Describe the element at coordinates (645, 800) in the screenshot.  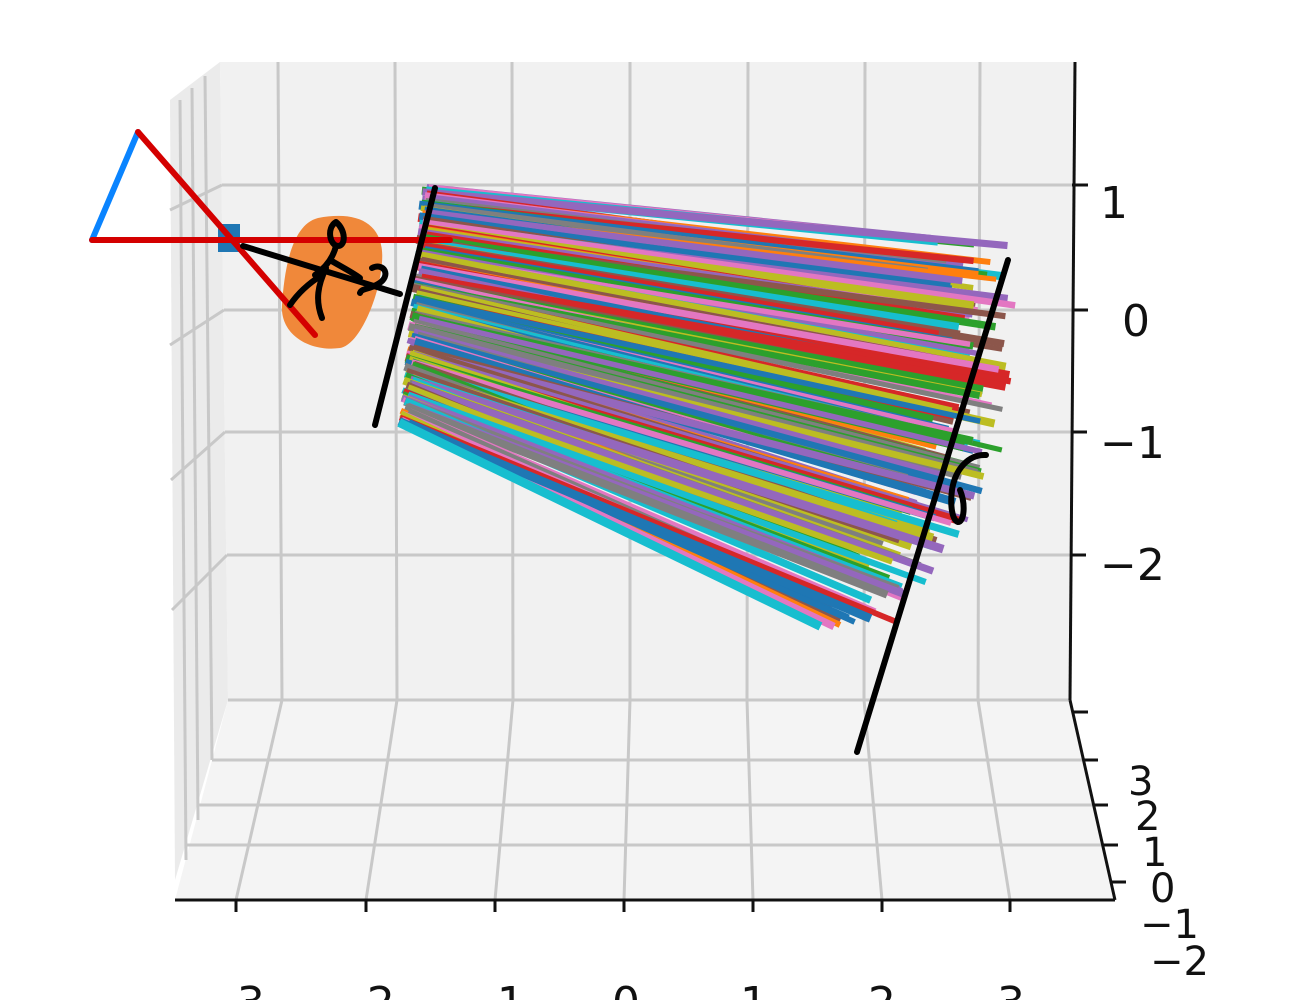
I see `floor-pane` at that location.